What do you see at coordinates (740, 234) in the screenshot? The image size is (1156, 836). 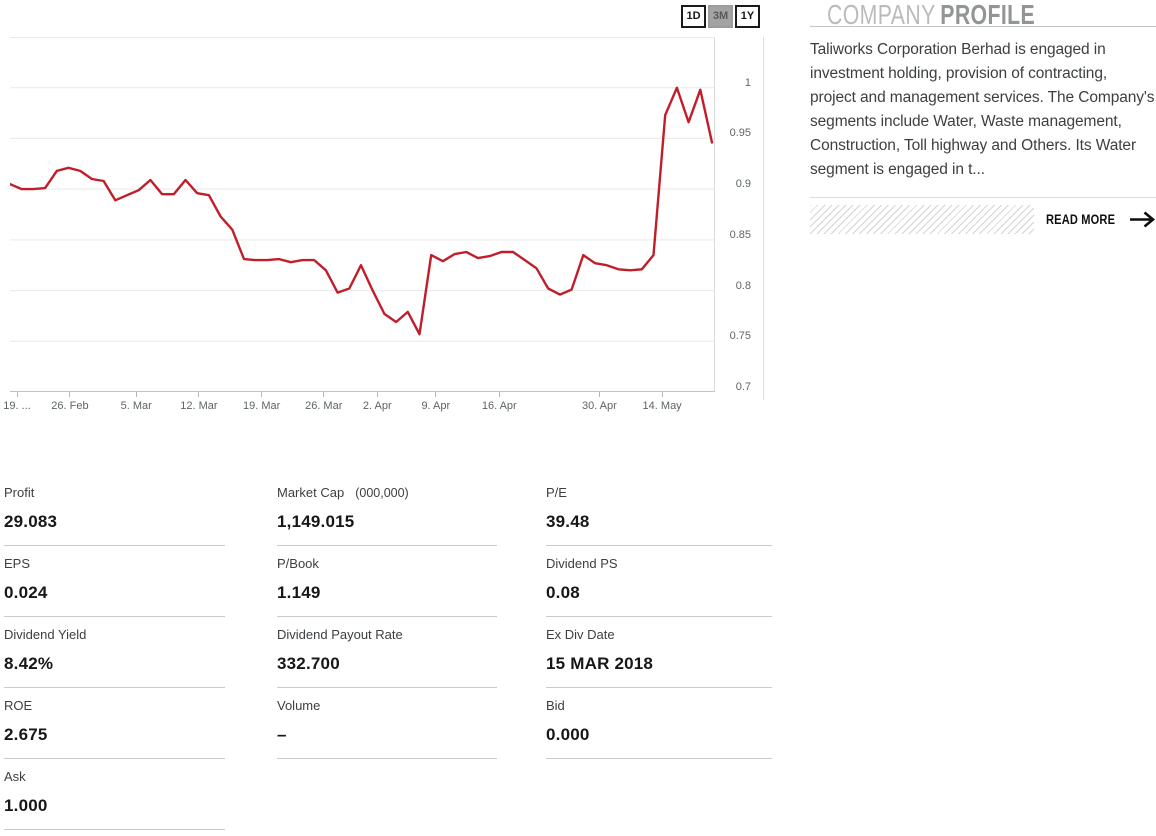 I see `y-axis-tick-label: 0.85` at bounding box center [740, 234].